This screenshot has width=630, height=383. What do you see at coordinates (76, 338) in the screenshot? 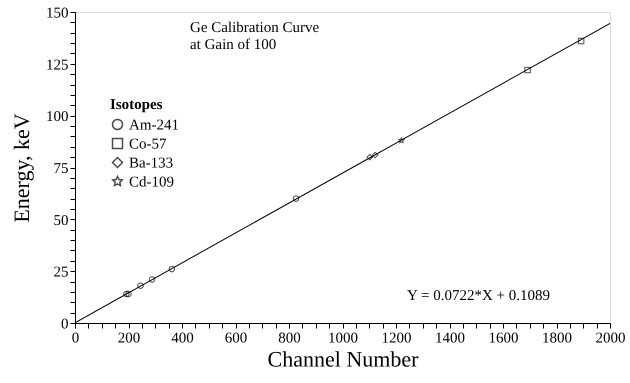
I see `x-tick-label: 0` at bounding box center [76, 338].